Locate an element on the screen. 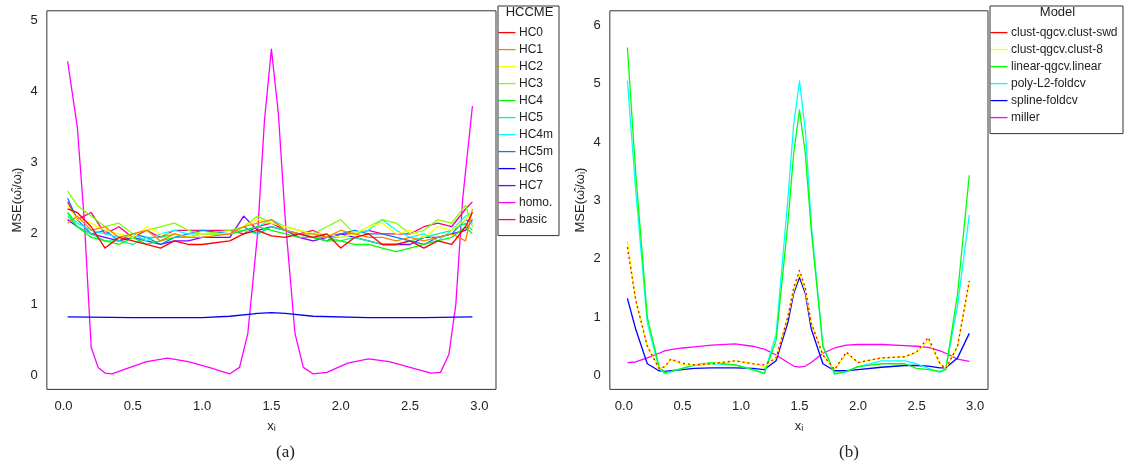  legend-label: HC6 is located at coordinates (531, 167).